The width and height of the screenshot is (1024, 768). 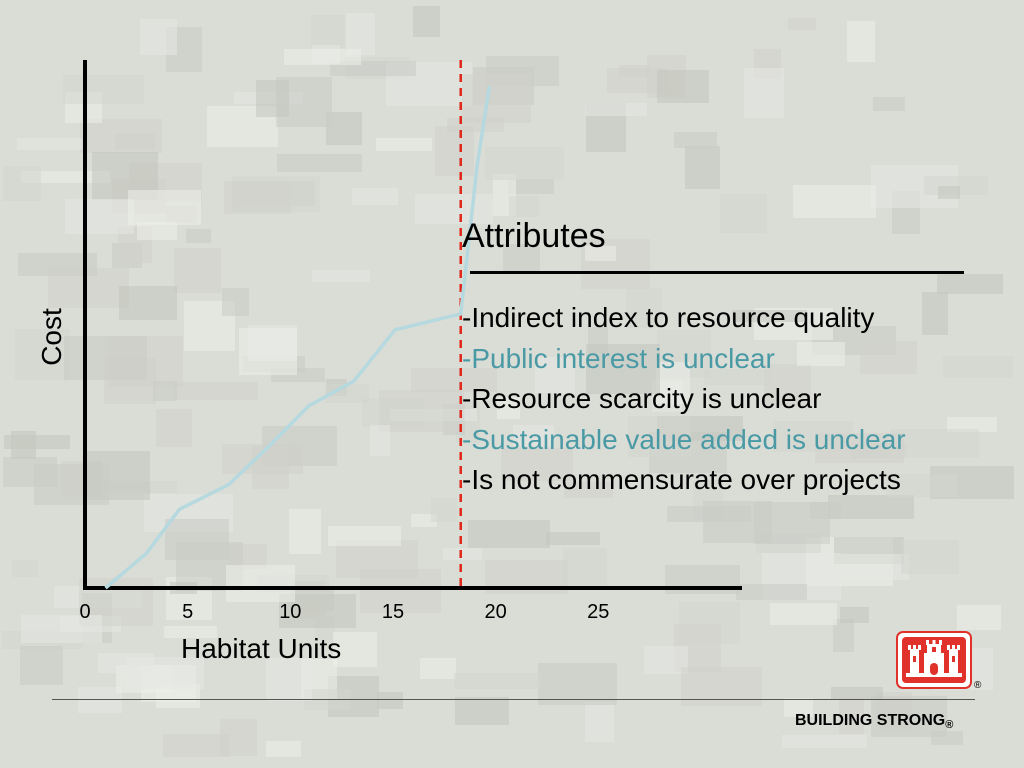 What do you see at coordinates (681, 479) in the screenshot?
I see `attribute-item: -Is not commensurate over projects` at bounding box center [681, 479].